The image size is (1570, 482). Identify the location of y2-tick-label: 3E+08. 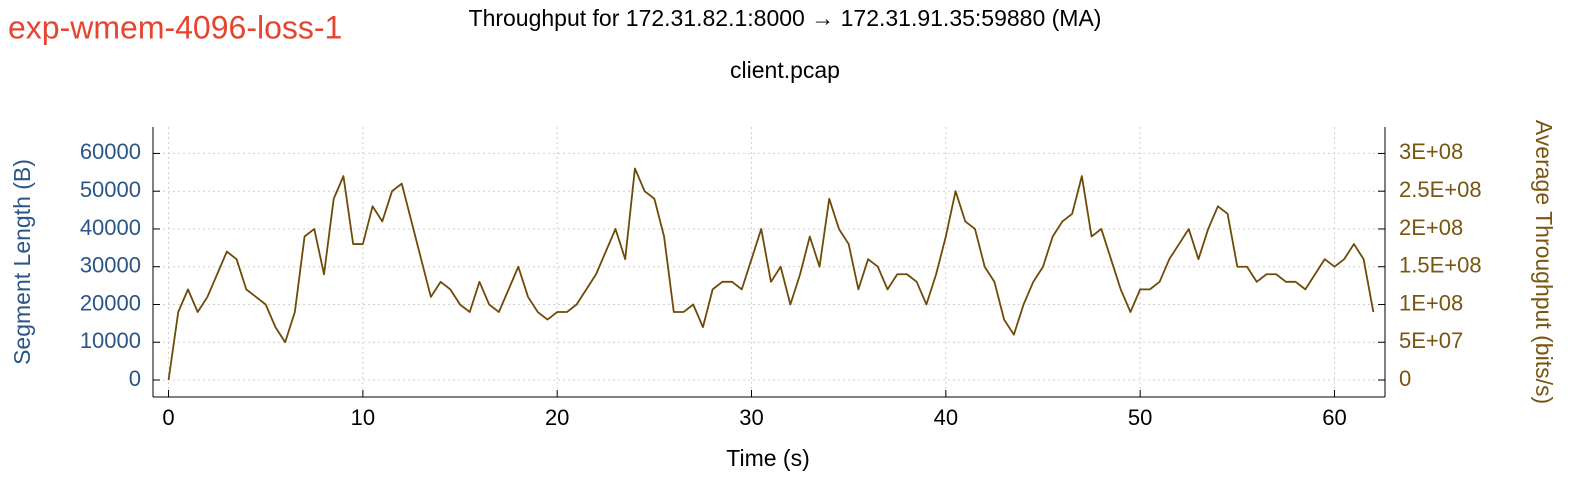
(1431, 151).